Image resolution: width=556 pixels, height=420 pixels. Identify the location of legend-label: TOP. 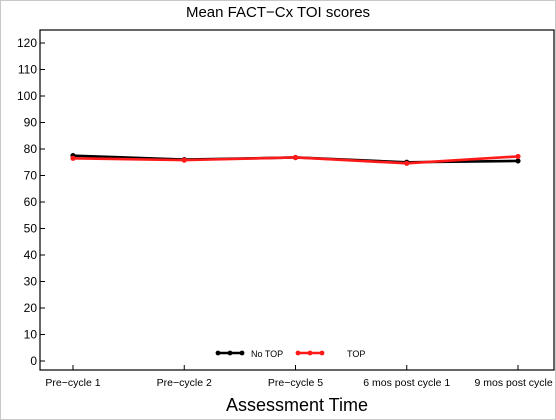
(356, 354).